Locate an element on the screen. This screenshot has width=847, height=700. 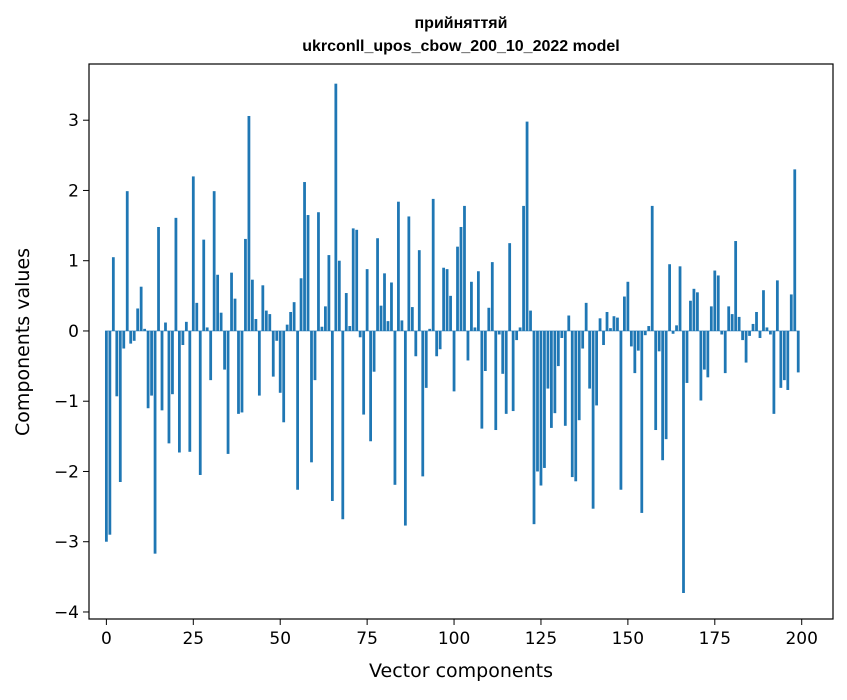
y-tick-label: 1 is located at coordinates (73, 262).